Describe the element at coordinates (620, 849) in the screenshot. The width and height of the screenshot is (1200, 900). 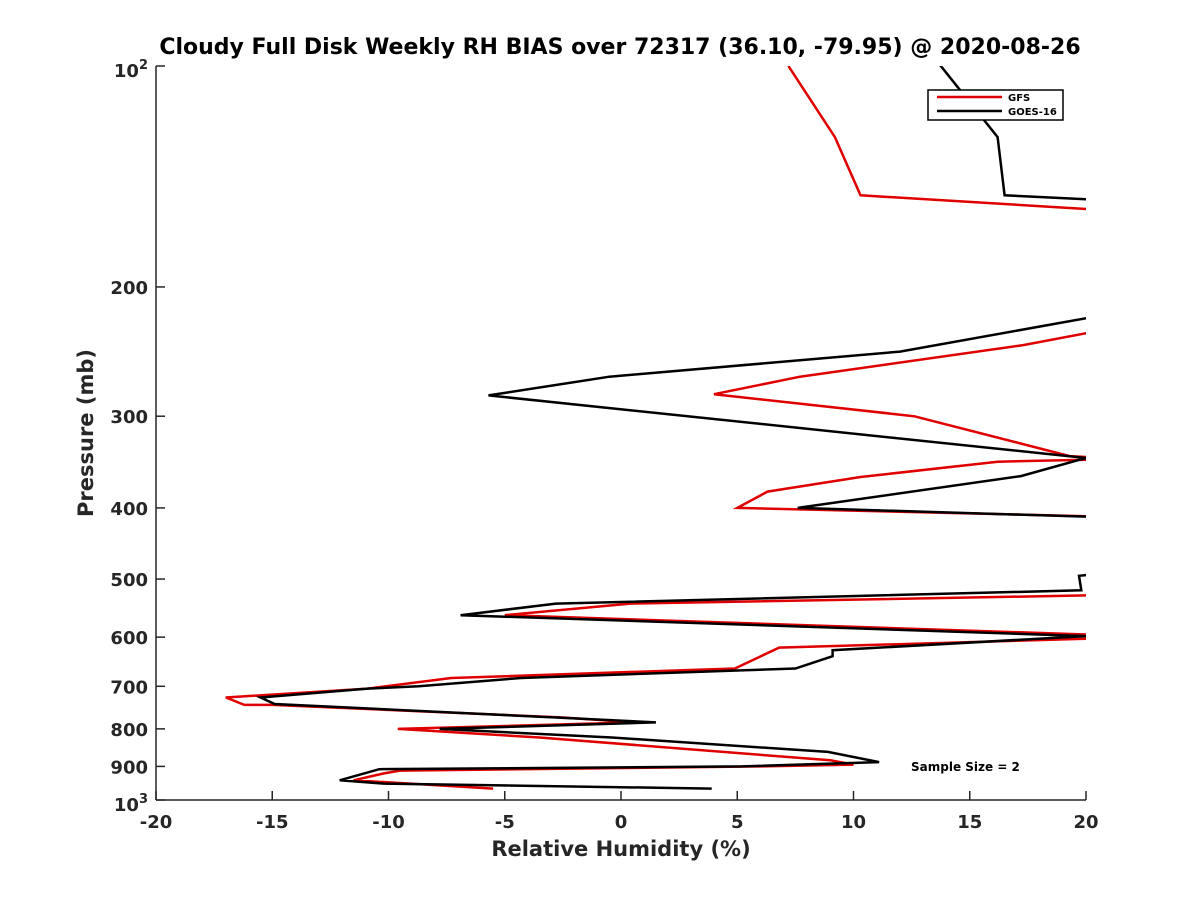
I see `x-axis-label: Relative Humidity (%)` at that location.